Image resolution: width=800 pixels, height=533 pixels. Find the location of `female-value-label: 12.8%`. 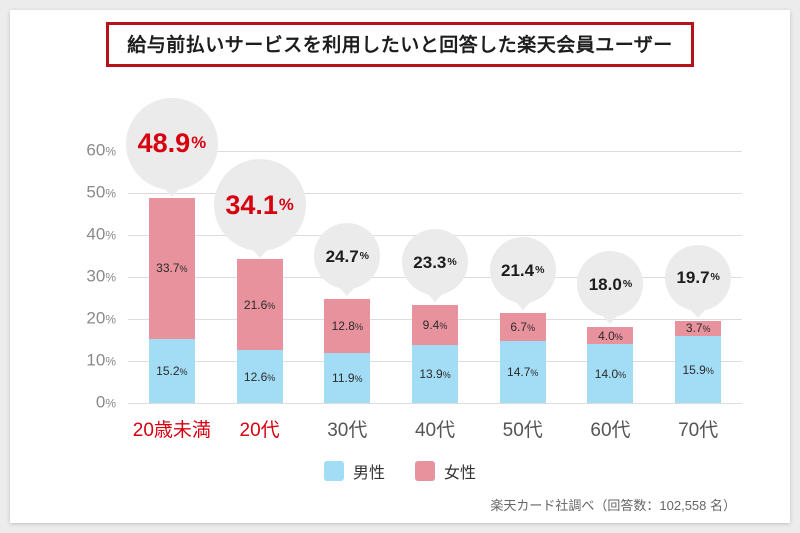

female-value-label: 12.8% is located at coordinates (347, 326).